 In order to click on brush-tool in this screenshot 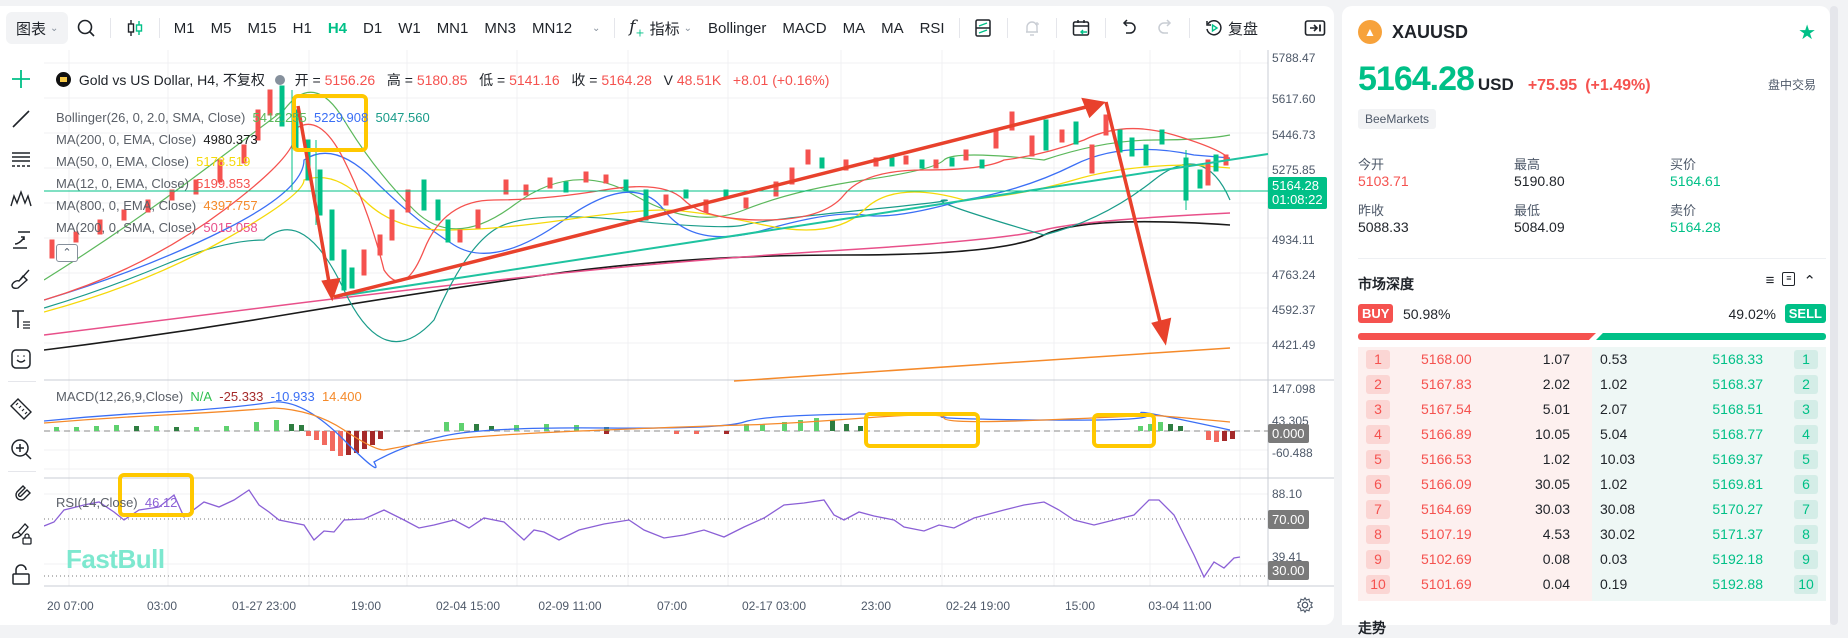, I will do `click(21, 279)`.